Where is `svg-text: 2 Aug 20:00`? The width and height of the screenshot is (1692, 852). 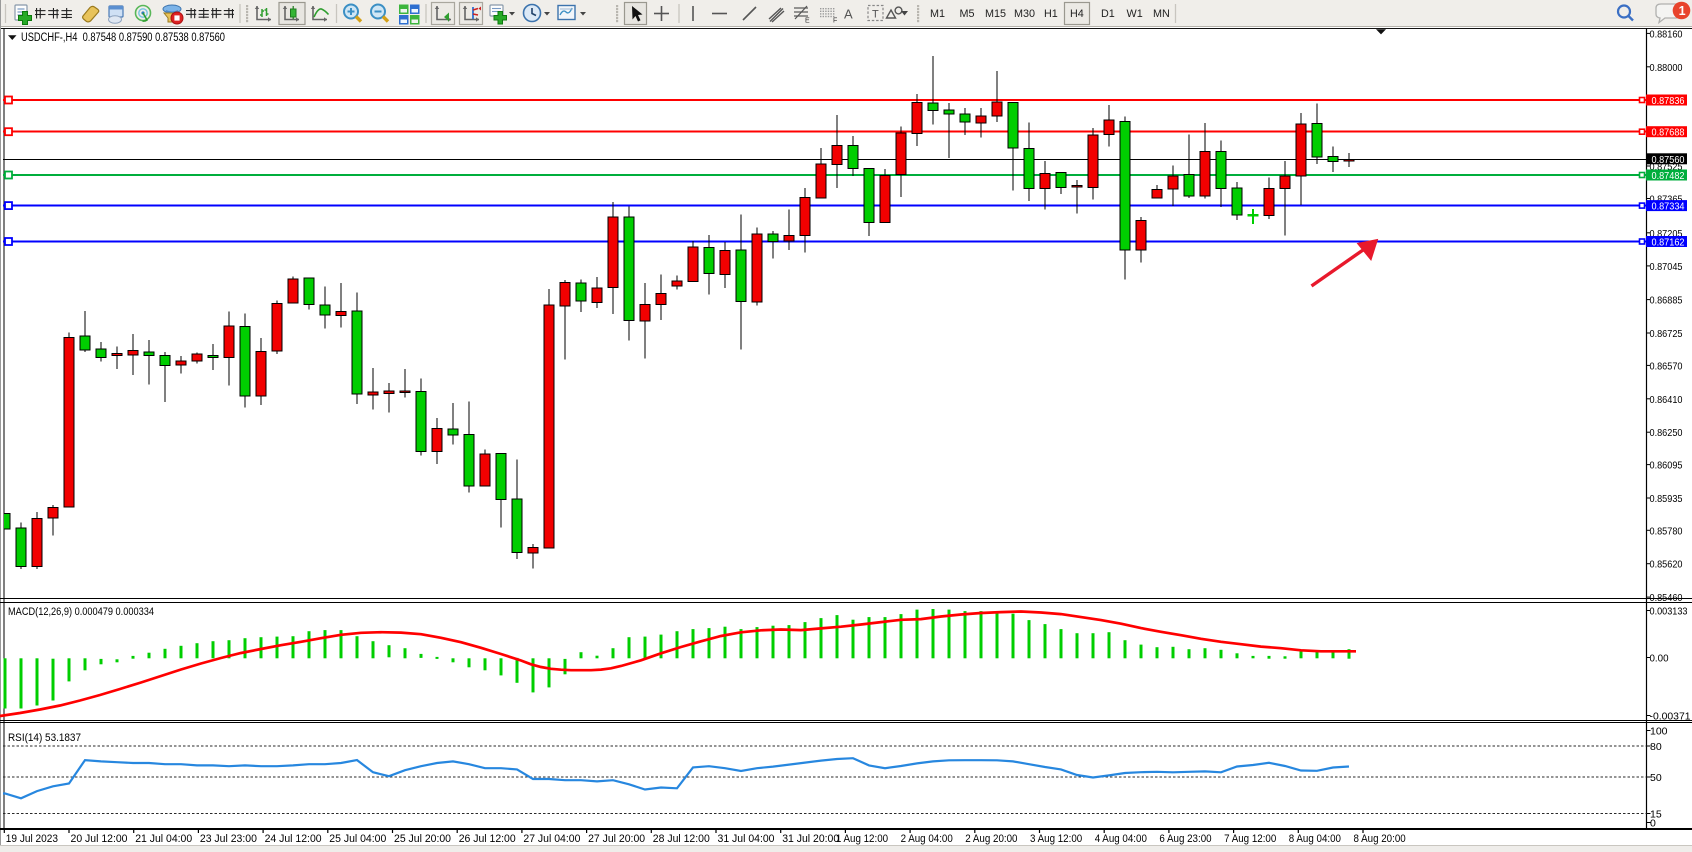 svg-text: 2 Aug 20:00 is located at coordinates (991, 839).